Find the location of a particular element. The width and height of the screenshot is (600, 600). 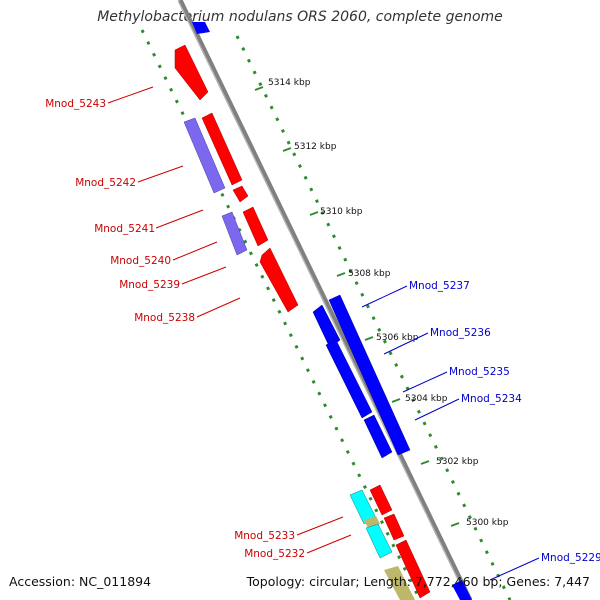

tick-label: 5300 kbp is located at coordinates (487, 523).